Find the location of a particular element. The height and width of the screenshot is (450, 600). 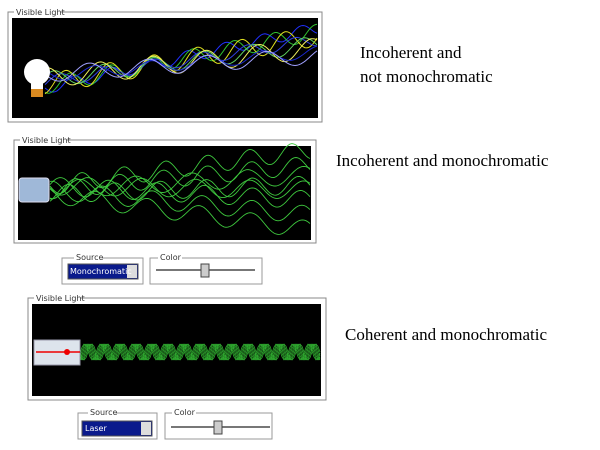

caption: Coherent and monochromatic is located at coordinates (446, 334).